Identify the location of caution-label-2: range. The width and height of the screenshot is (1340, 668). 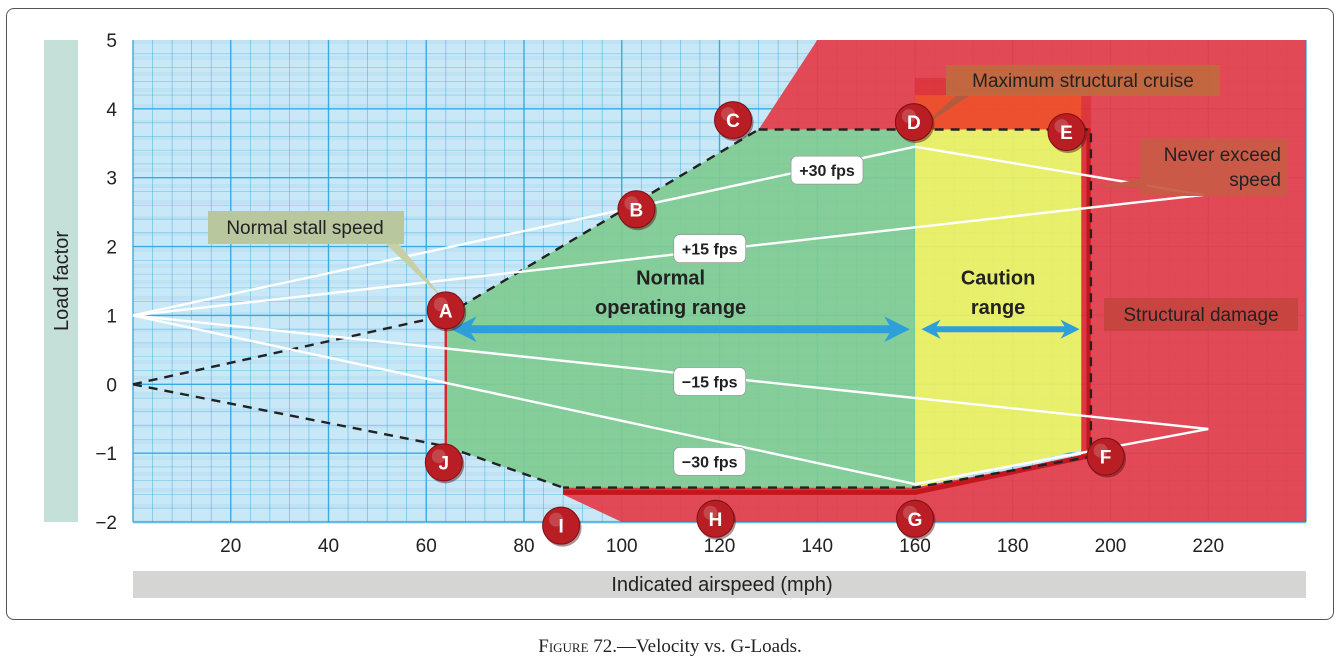
(998, 308).